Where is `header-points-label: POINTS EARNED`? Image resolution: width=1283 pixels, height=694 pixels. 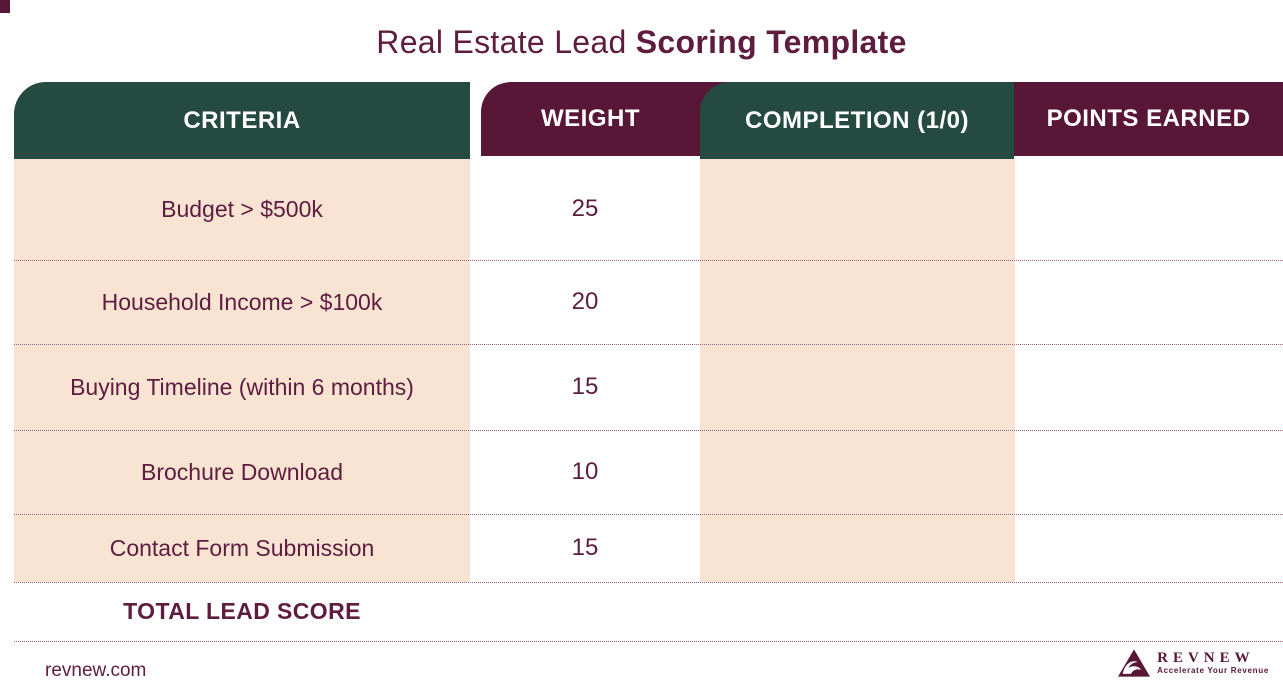 header-points-label: POINTS EARNED is located at coordinates (1148, 118).